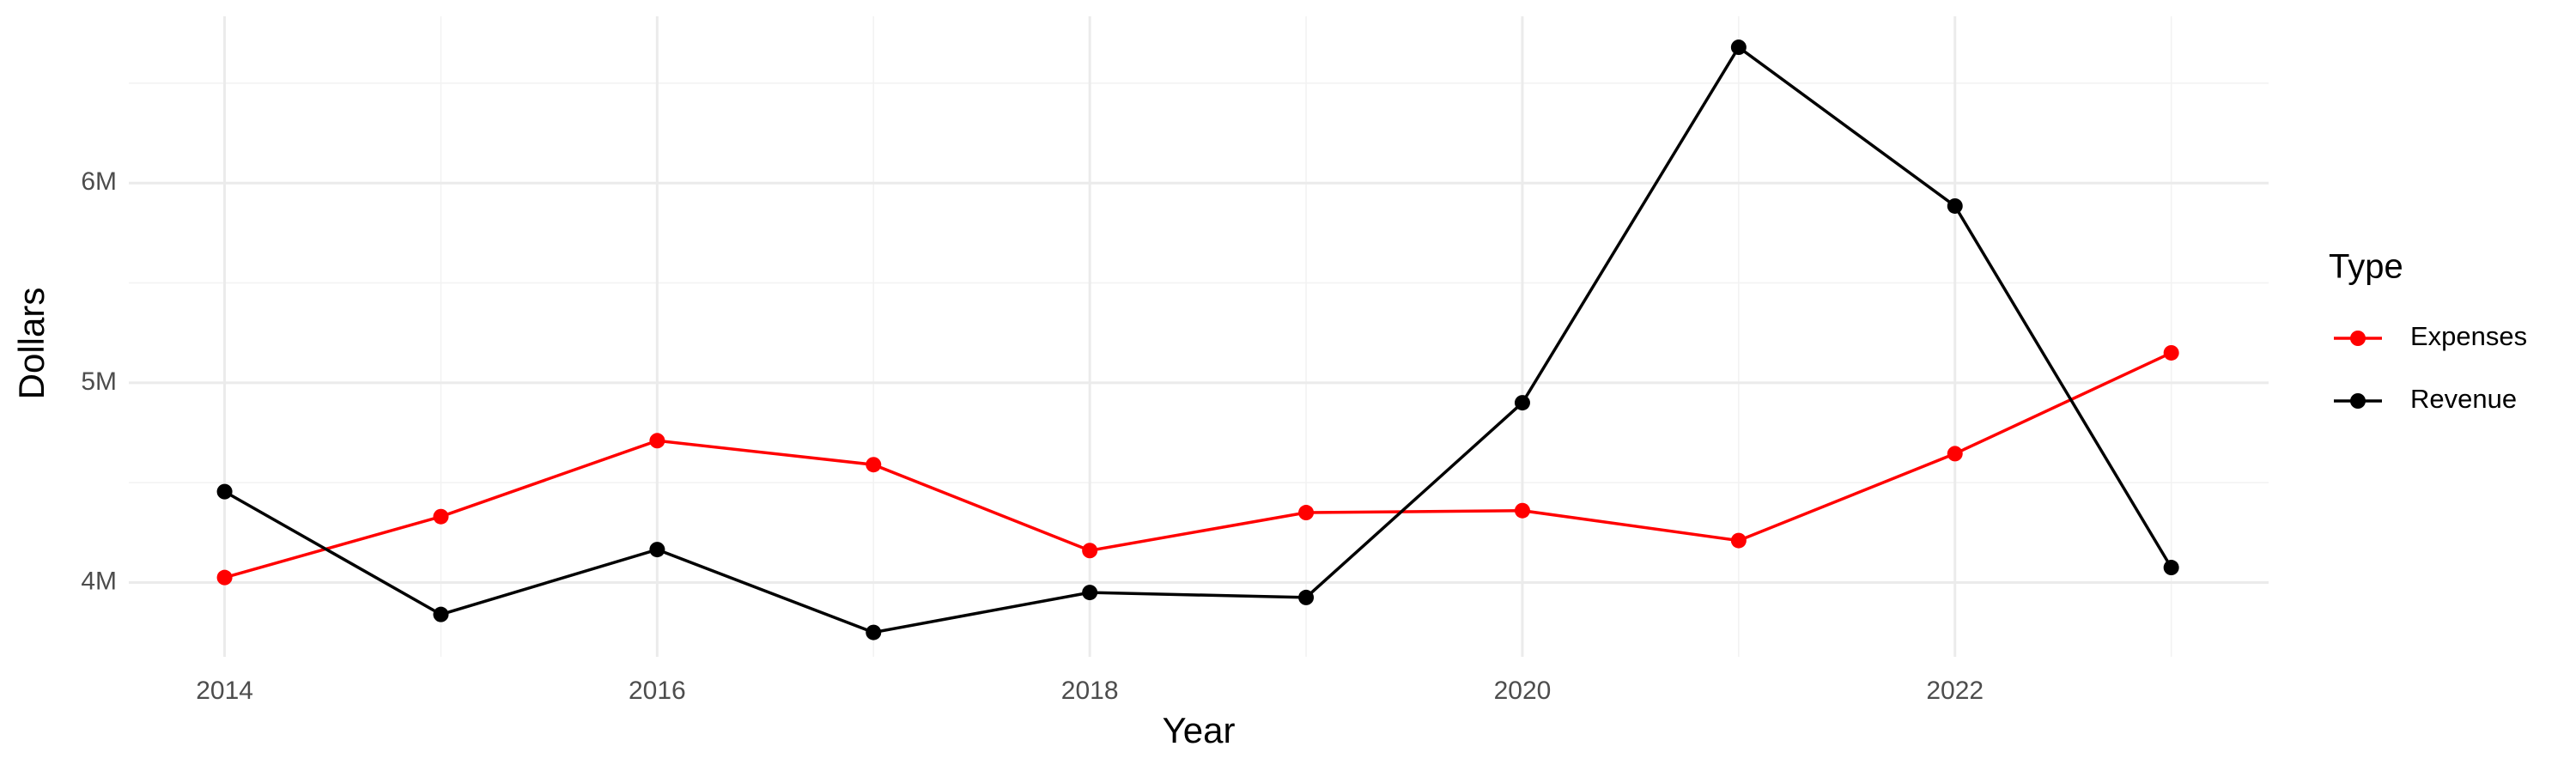  I want to click on y-tick-label: 6M, so click(99, 181).